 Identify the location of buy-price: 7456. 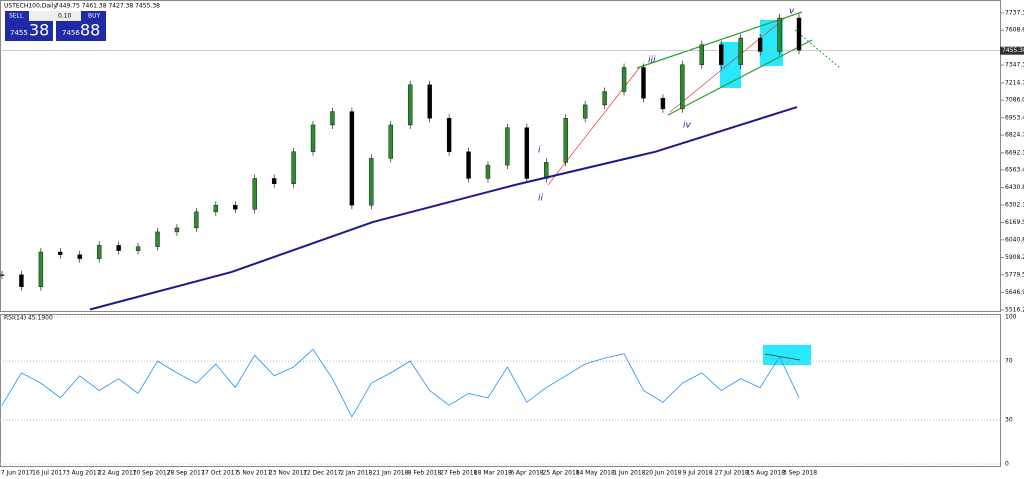
(71, 33).